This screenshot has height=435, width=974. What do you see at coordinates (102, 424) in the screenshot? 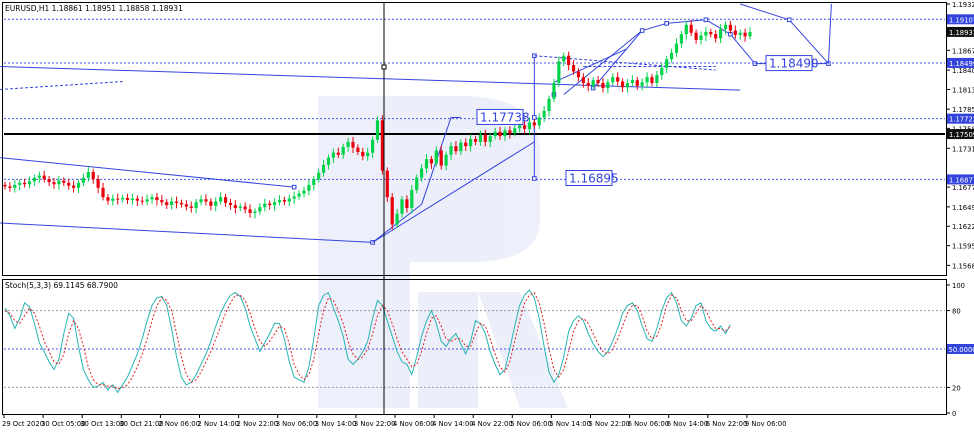
I see `time-axis-label: 30 Oct 13:00` at bounding box center [102, 424].